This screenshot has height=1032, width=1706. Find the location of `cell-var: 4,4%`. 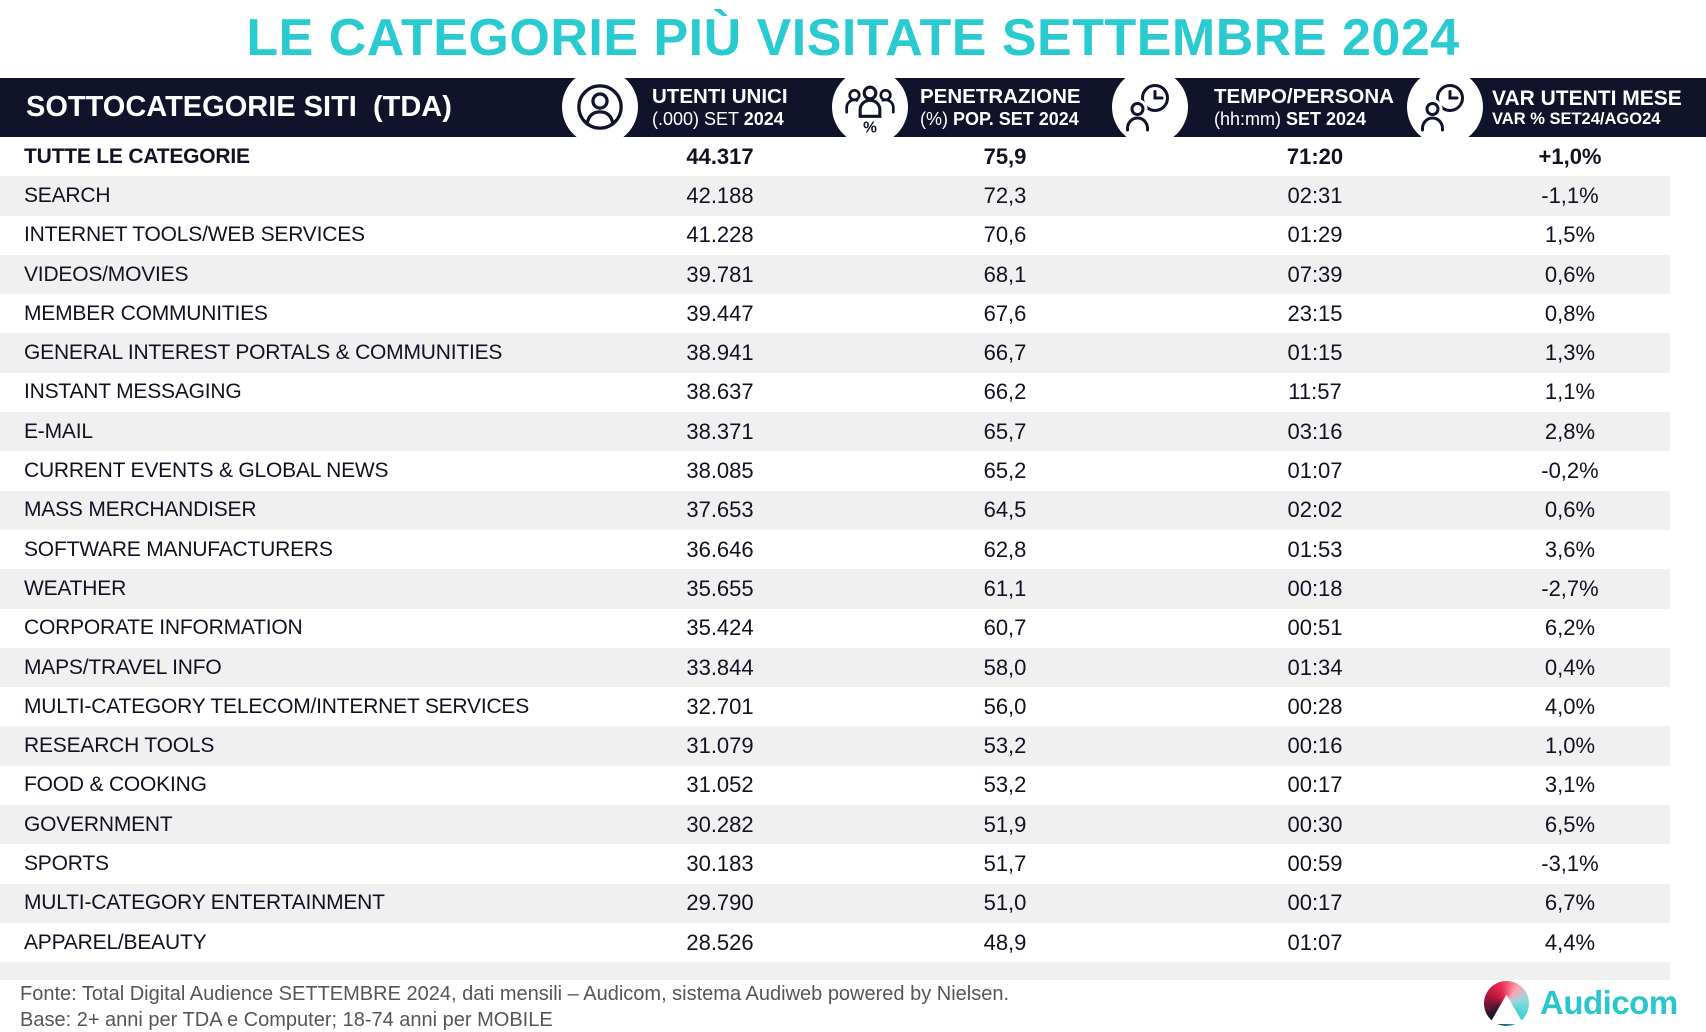

cell-var: 4,4% is located at coordinates (1570, 942).